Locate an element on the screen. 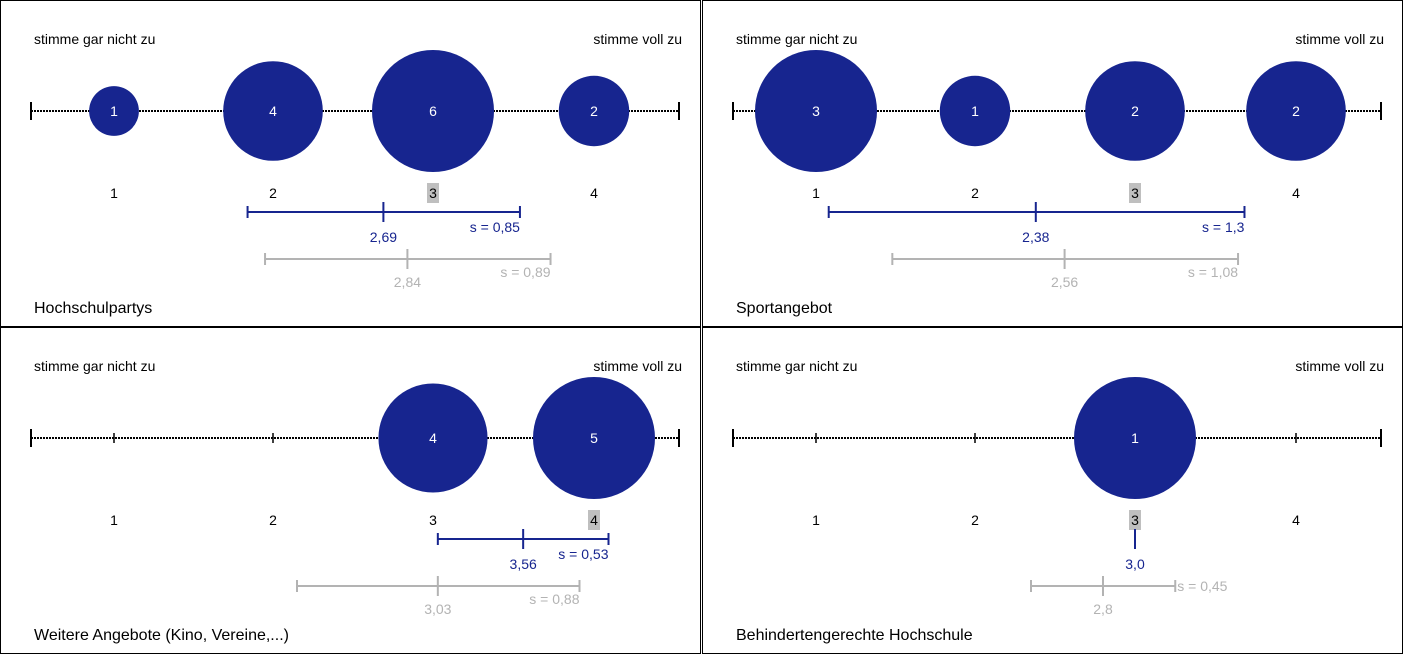 This screenshot has width=1404, height=654. bubble-count-label: 5 is located at coordinates (594, 438).